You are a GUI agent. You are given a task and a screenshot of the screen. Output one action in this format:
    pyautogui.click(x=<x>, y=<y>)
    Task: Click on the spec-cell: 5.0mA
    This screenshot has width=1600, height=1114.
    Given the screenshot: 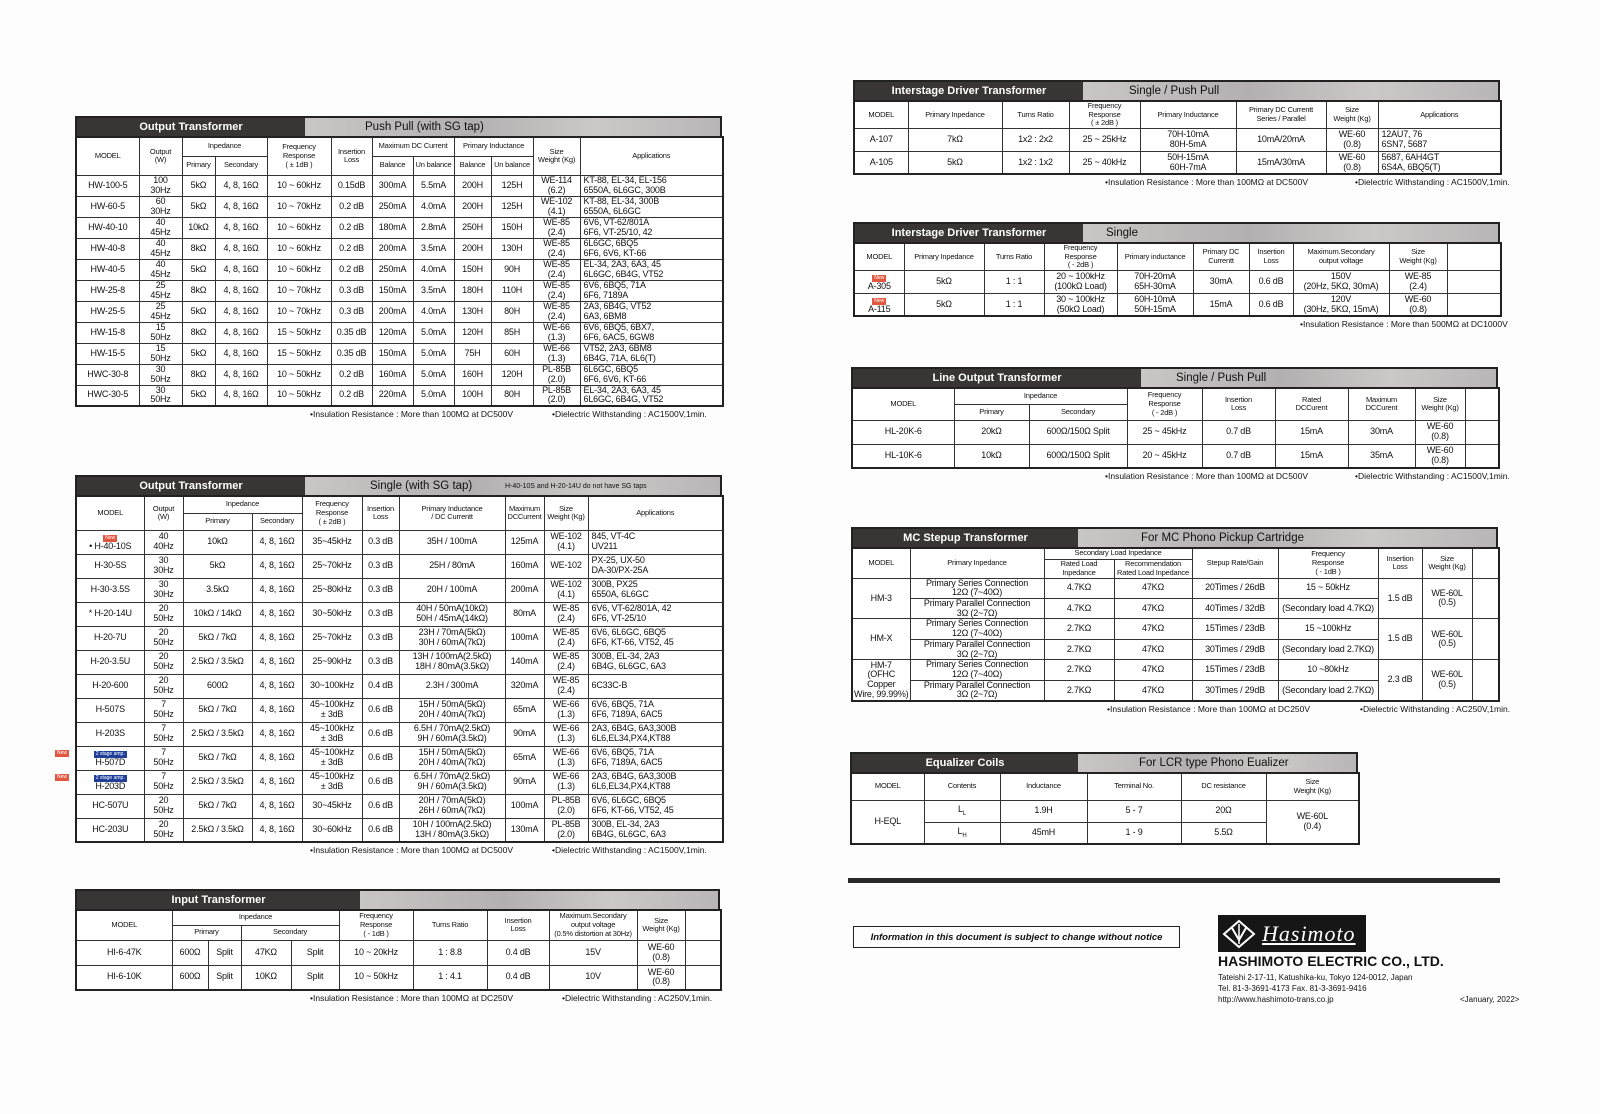 What is the action you would take?
    pyautogui.click(x=433, y=395)
    